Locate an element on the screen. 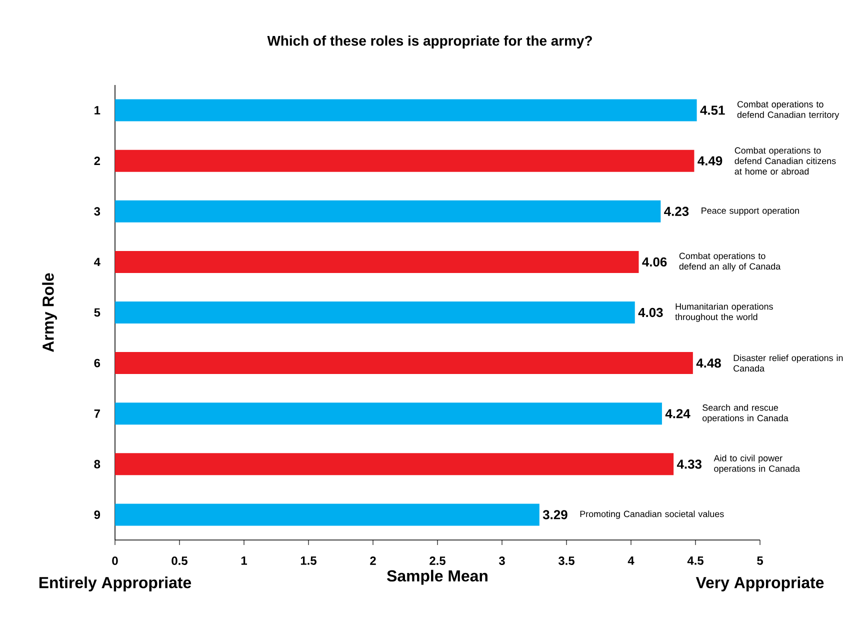  annotation: Combat operations to defend an ally of Canada is located at coordinates (730, 262).